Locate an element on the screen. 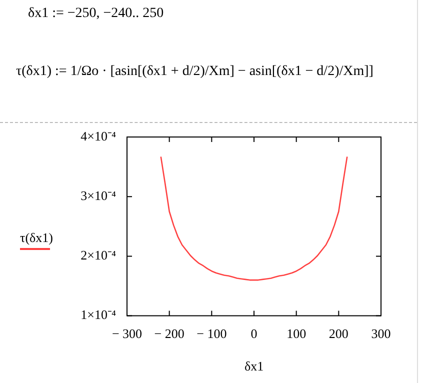 Image resolution: width=421 pixels, height=383 pixels. x-tick-label: 100 is located at coordinates (296, 334).